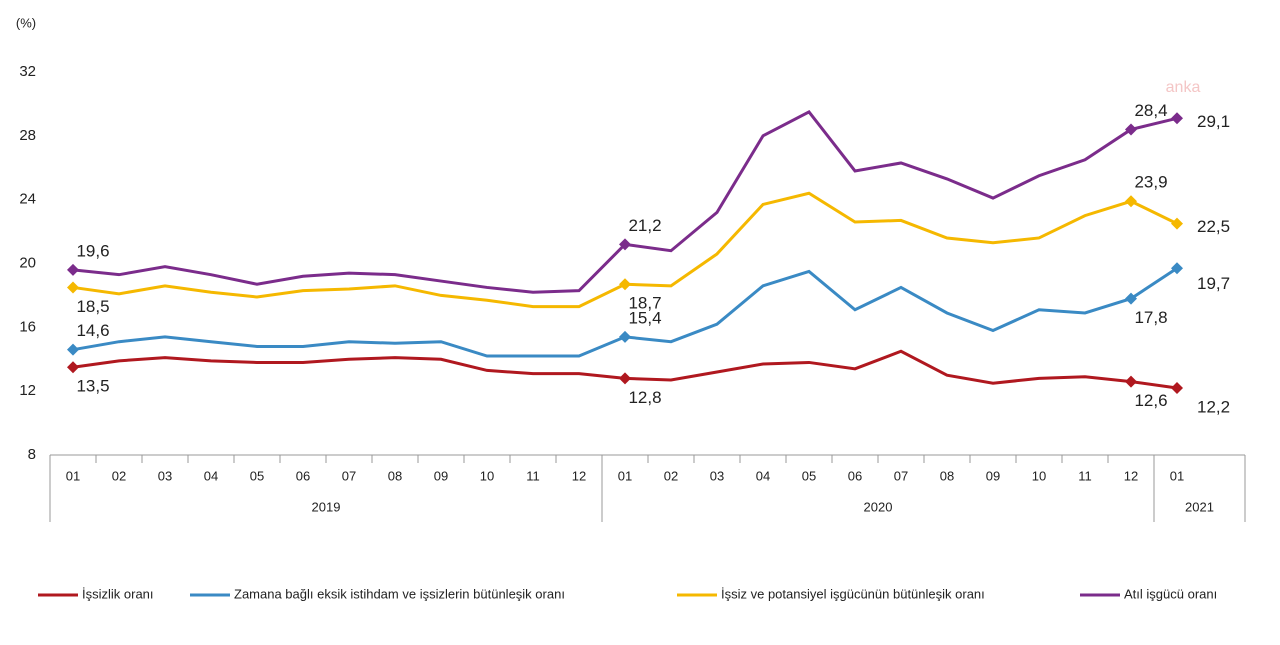 The width and height of the screenshot is (1280, 645). What do you see at coordinates (1150, 110) in the screenshot?
I see `data-label: 28,4` at bounding box center [1150, 110].